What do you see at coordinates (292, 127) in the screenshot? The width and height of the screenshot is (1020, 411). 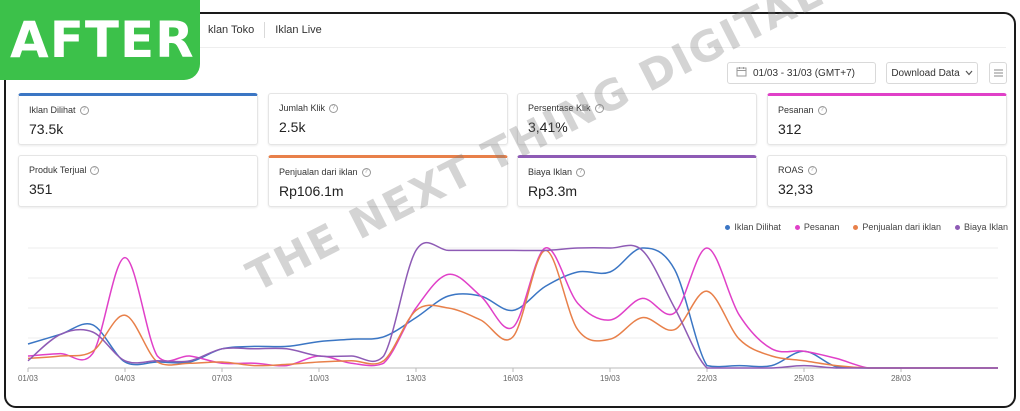 I see `metric-value: 2.5k` at bounding box center [292, 127].